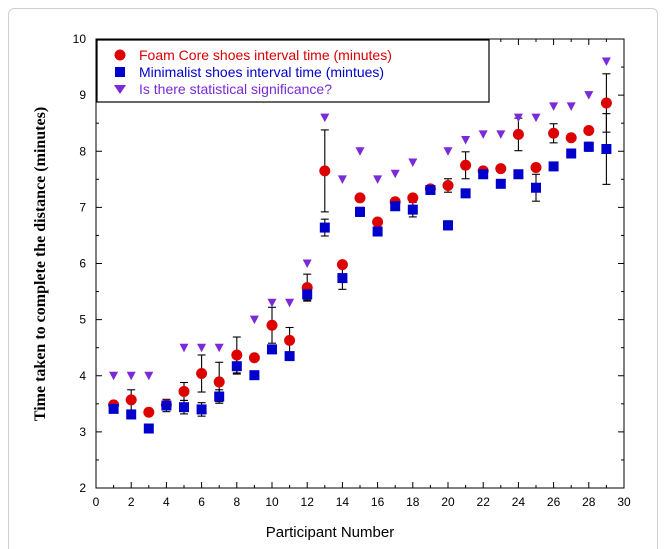  Describe the element at coordinates (120, 89) in the screenshot. I see `legend-marker-significance` at that location.